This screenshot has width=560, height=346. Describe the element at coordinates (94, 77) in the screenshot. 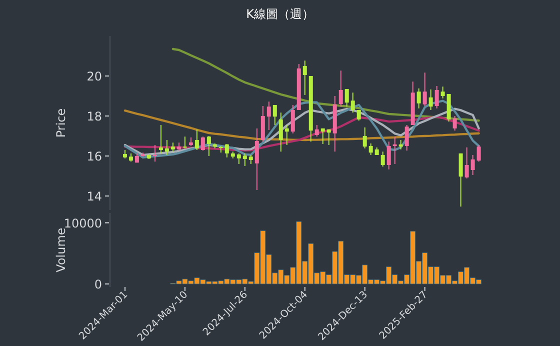

I see `y-tick-label: 20` at that location.